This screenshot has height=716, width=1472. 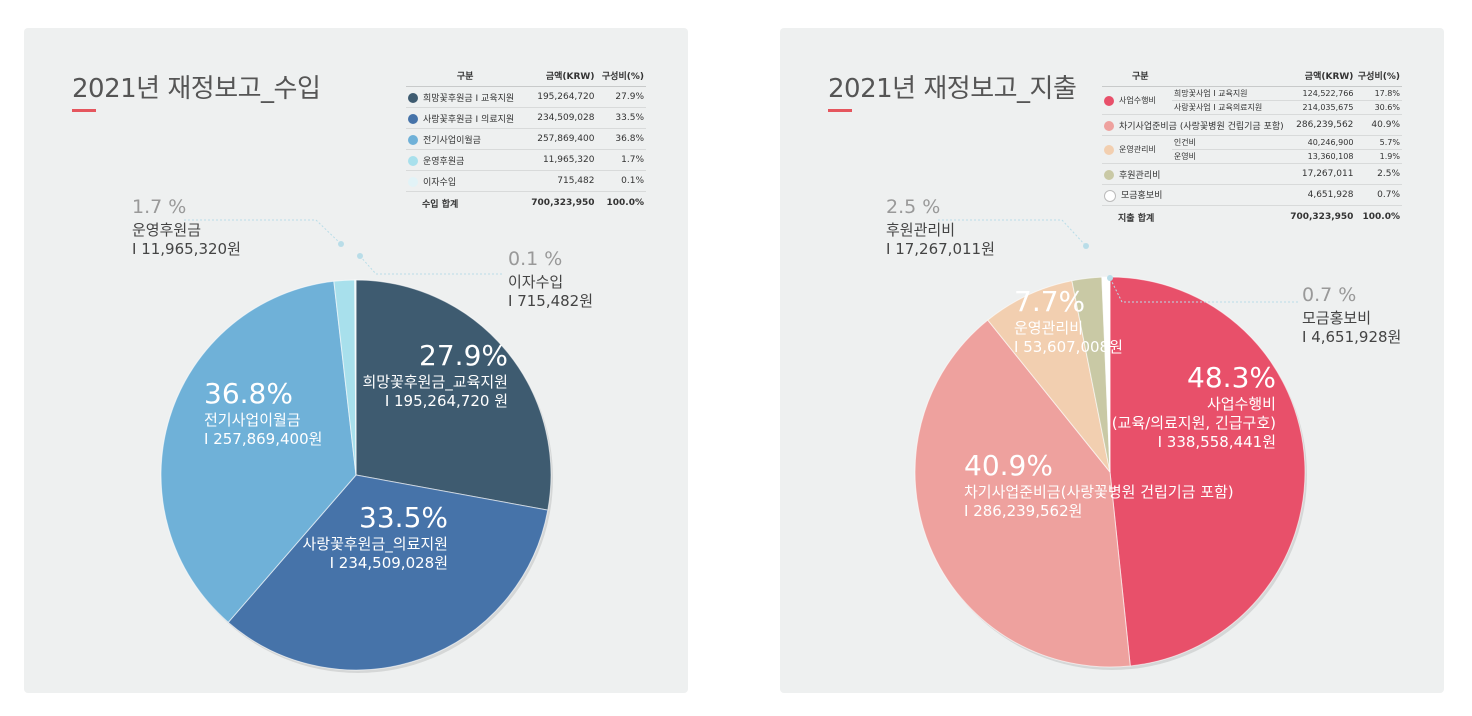 I want to click on income-table-row: 전기사업이월금 257,869,400 36.8%, so click(x=526, y=139).